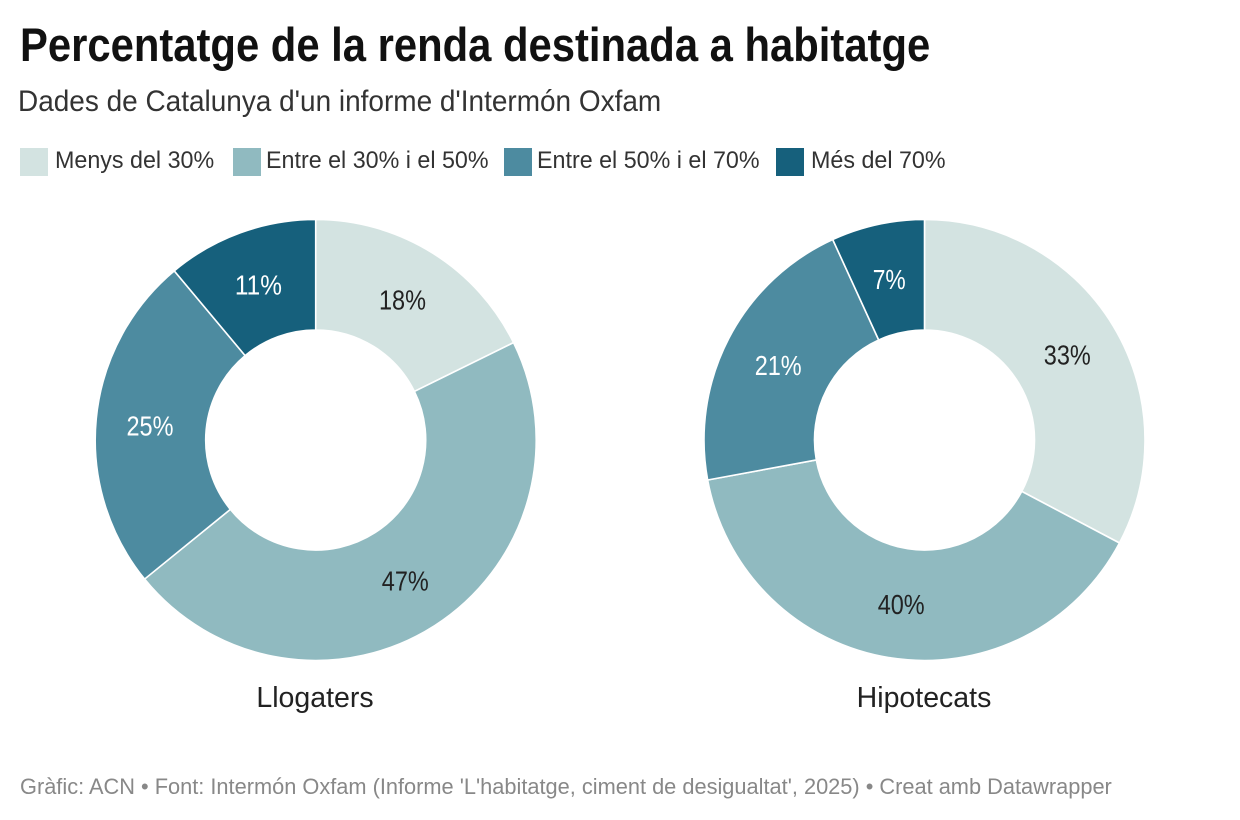  Describe the element at coordinates (778, 365) in the screenshot. I see `svg-text: 21%` at that location.